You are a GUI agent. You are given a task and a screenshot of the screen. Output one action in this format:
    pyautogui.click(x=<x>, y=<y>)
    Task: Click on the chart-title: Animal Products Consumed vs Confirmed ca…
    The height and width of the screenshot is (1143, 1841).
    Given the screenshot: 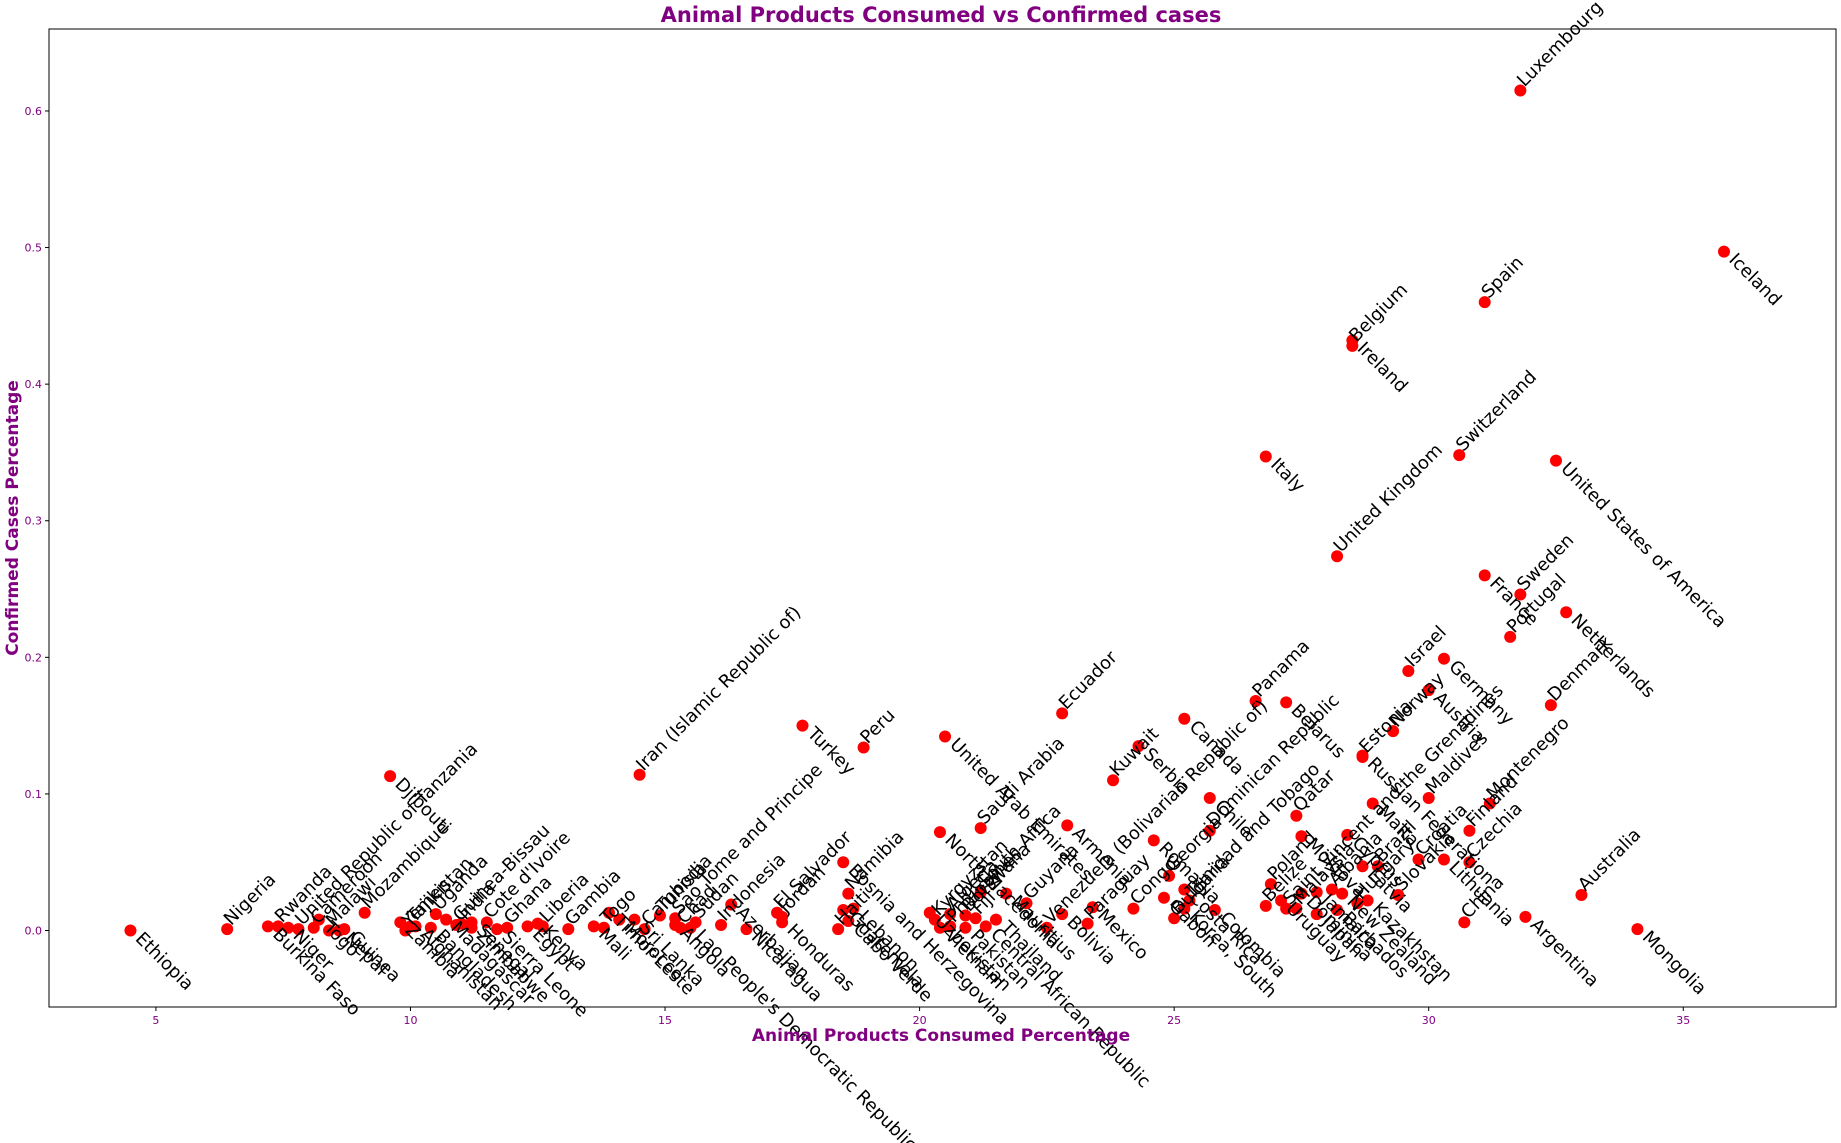 What is the action you would take?
    pyautogui.click(x=941, y=15)
    